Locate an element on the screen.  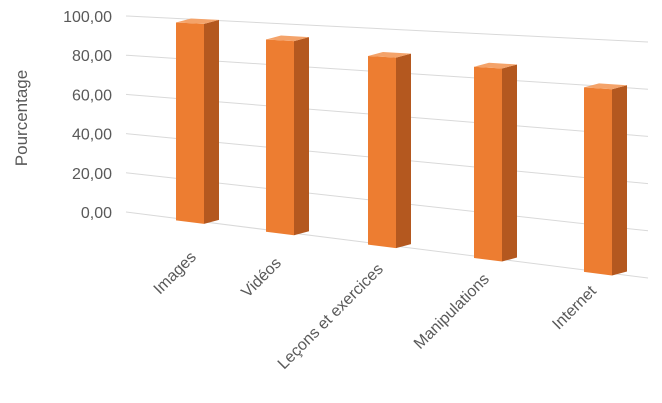
y-tick-label: 80,00 is located at coordinates (92, 56).